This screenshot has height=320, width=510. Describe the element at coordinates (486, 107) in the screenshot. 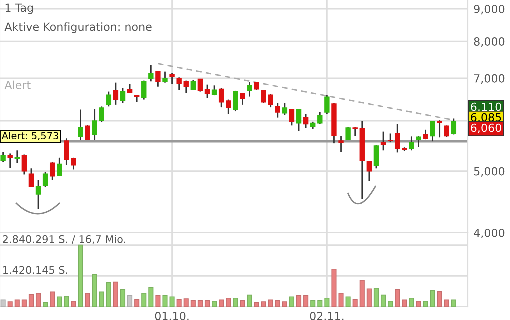

I see `text: 6,110` at that location.